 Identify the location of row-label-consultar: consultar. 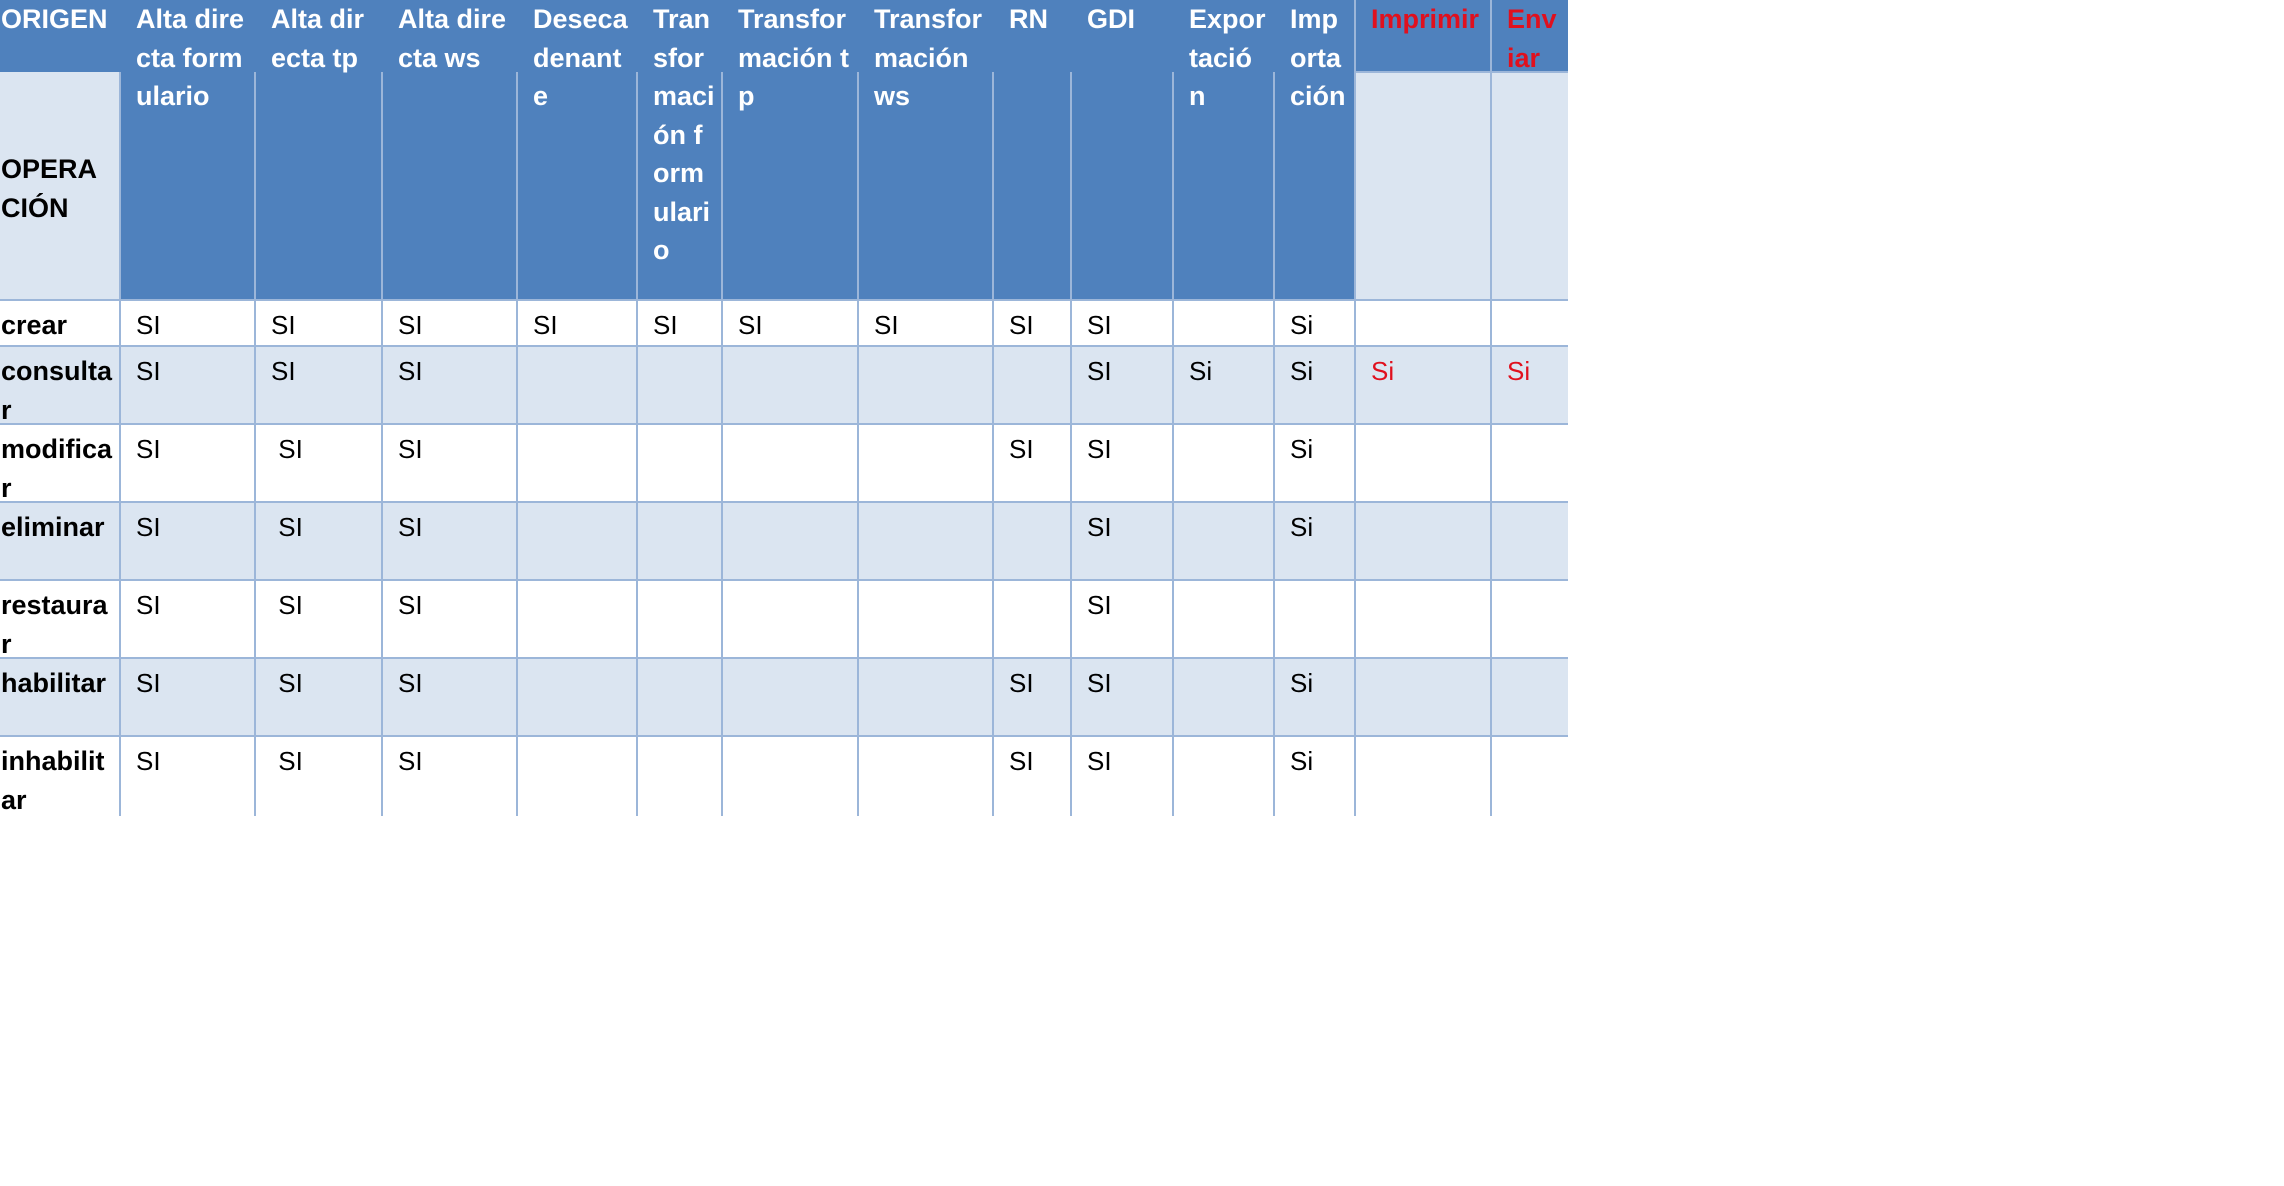
(57, 390).